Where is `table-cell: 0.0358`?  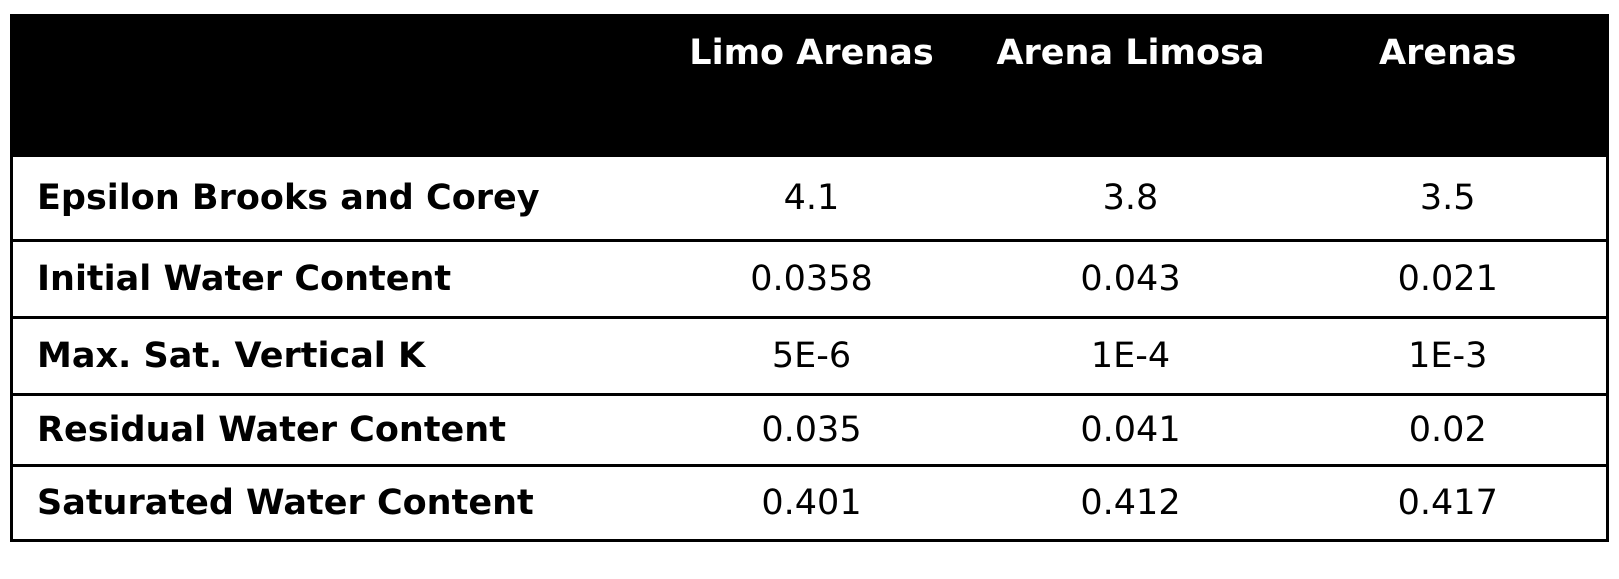
table-cell: 0.0358 is located at coordinates (811, 279).